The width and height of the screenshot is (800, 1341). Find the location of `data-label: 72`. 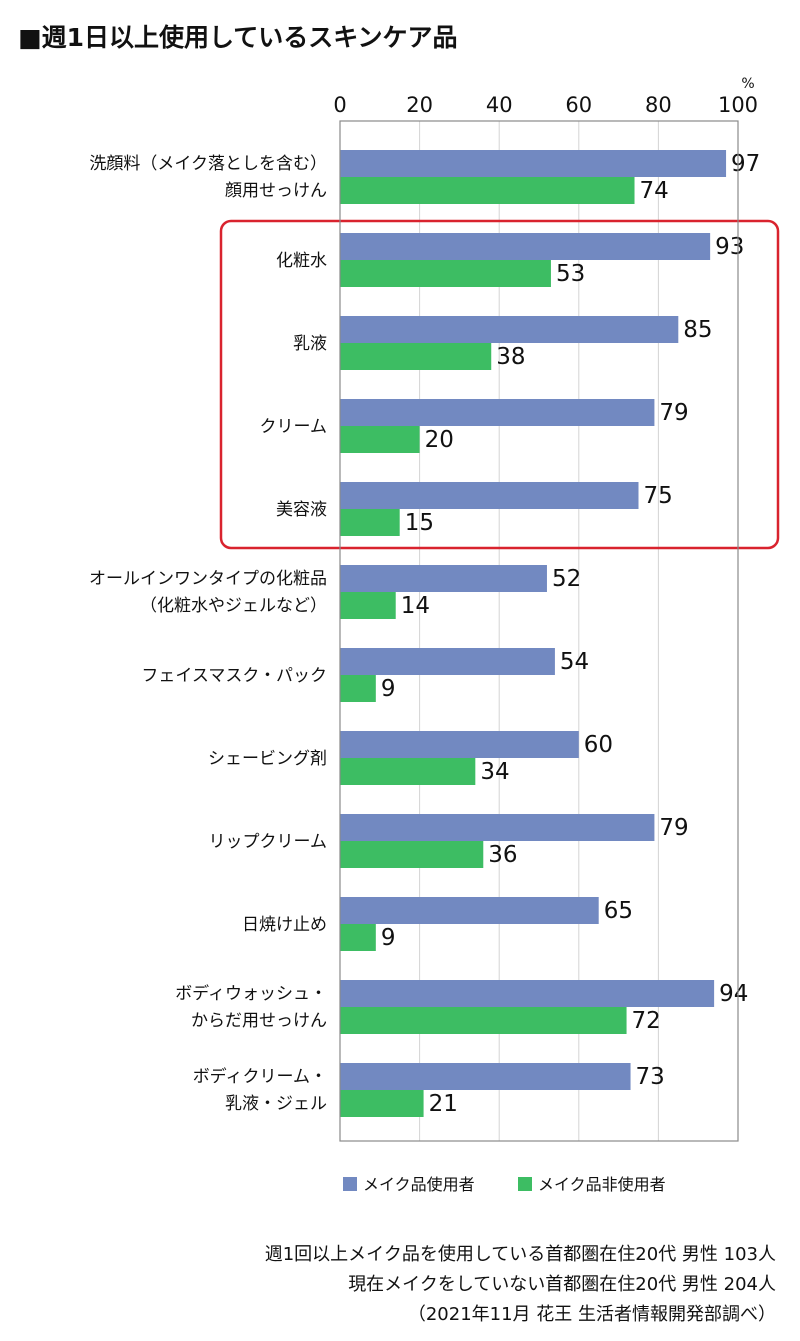

data-label: 72 is located at coordinates (646, 1021).